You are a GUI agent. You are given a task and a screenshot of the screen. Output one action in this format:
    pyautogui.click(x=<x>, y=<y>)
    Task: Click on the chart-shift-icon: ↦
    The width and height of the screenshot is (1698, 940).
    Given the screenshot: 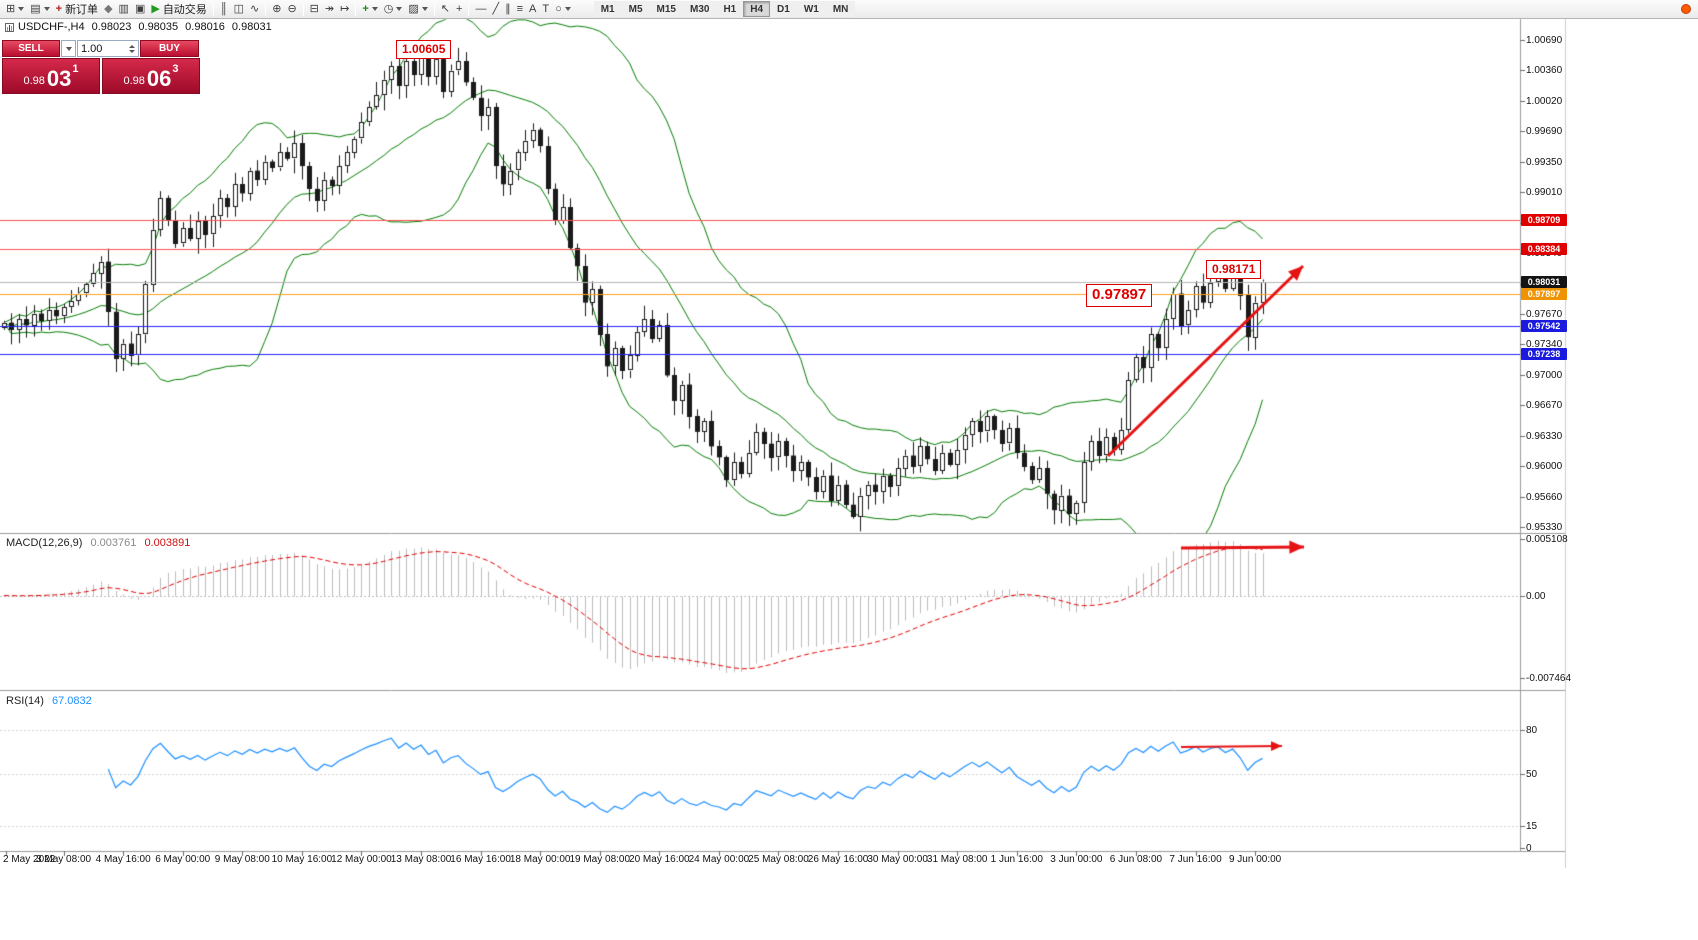 What is the action you would take?
    pyautogui.click(x=345, y=8)
    